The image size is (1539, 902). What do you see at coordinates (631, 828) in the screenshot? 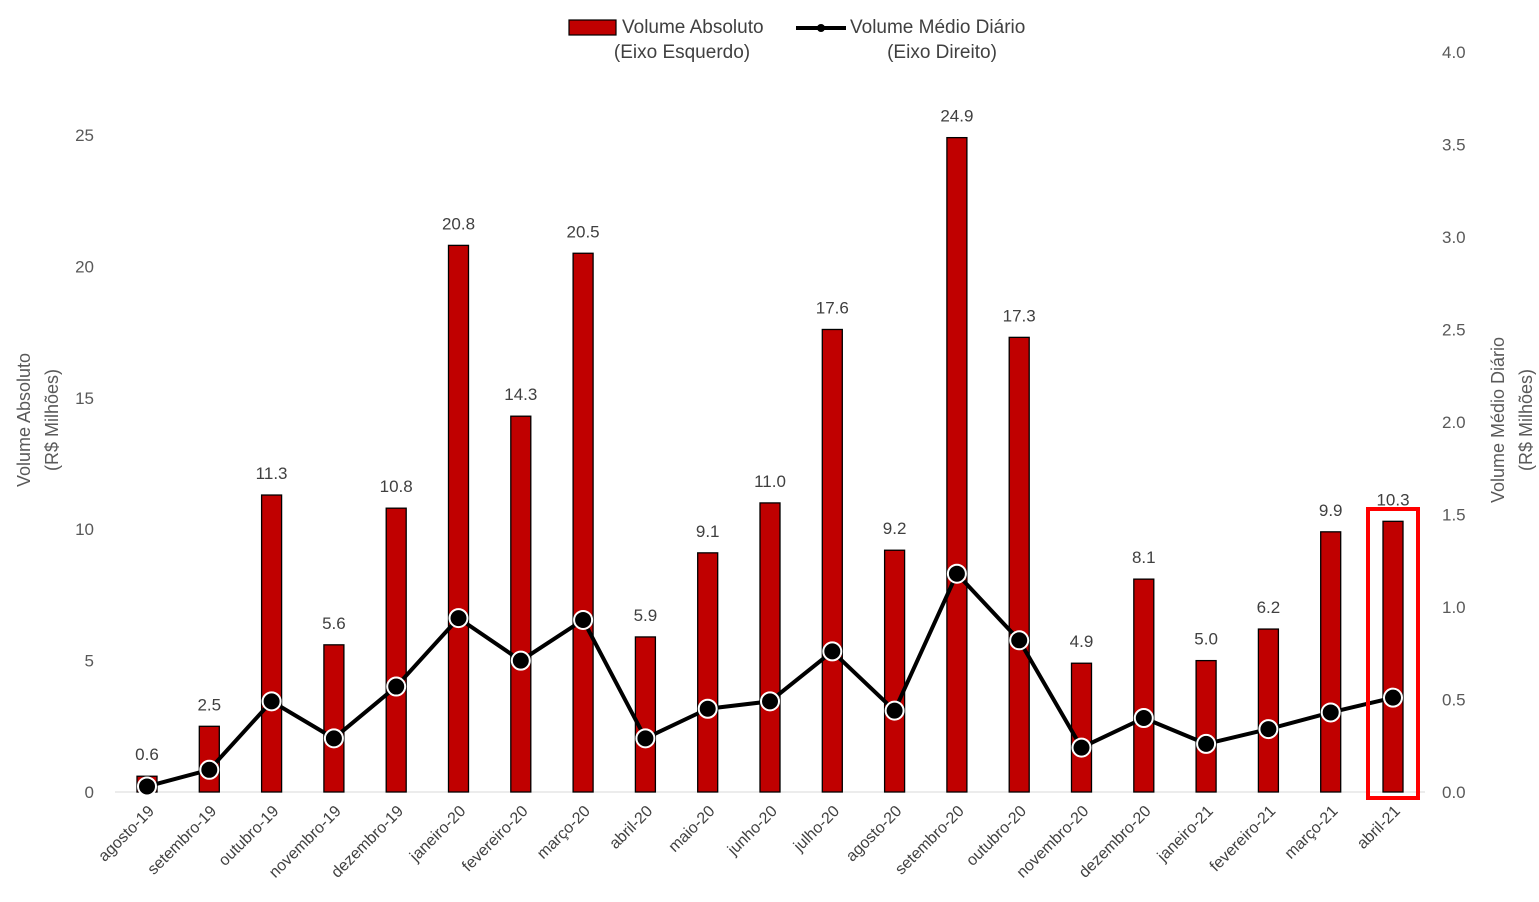
I see `x-tick-label: abril-20` at bounding box center [631, 828].